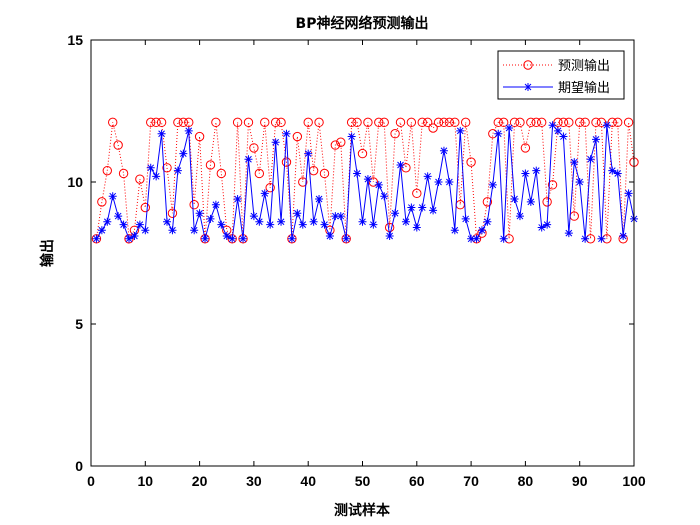 Image resolution: width=700 pixels, height=525 pixels. I want to click on x-tick-label: 100, so click(634, 481).